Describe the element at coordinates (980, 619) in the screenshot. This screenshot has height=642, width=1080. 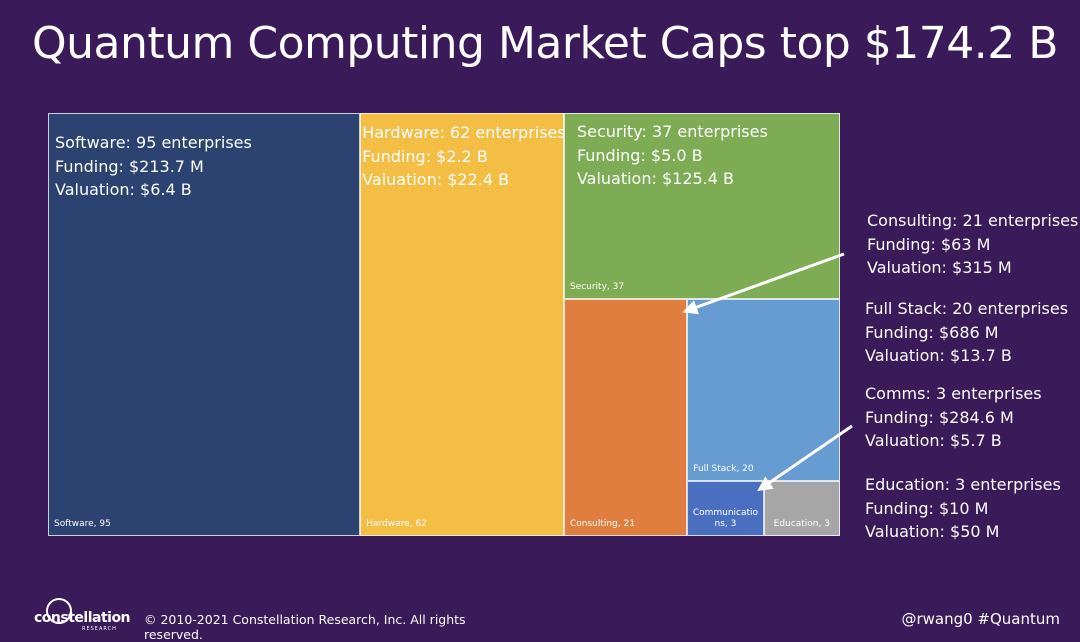
I see `social-handle: @rwang0 #Quantum` at that location.